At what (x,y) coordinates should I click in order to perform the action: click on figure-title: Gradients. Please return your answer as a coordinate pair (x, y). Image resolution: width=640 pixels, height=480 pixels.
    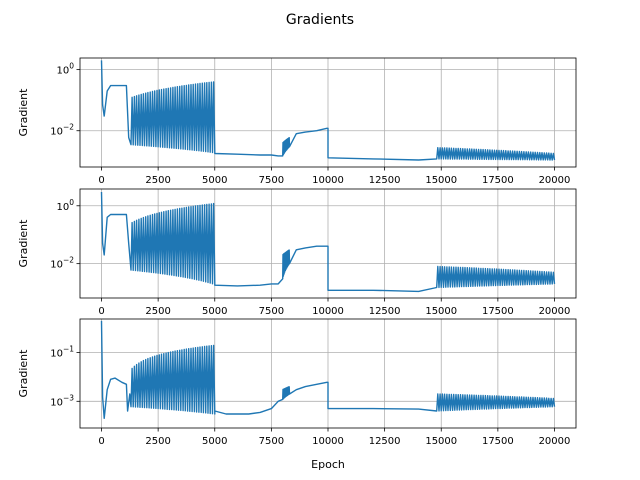
    Looking at the image, I should click on (320, 20).